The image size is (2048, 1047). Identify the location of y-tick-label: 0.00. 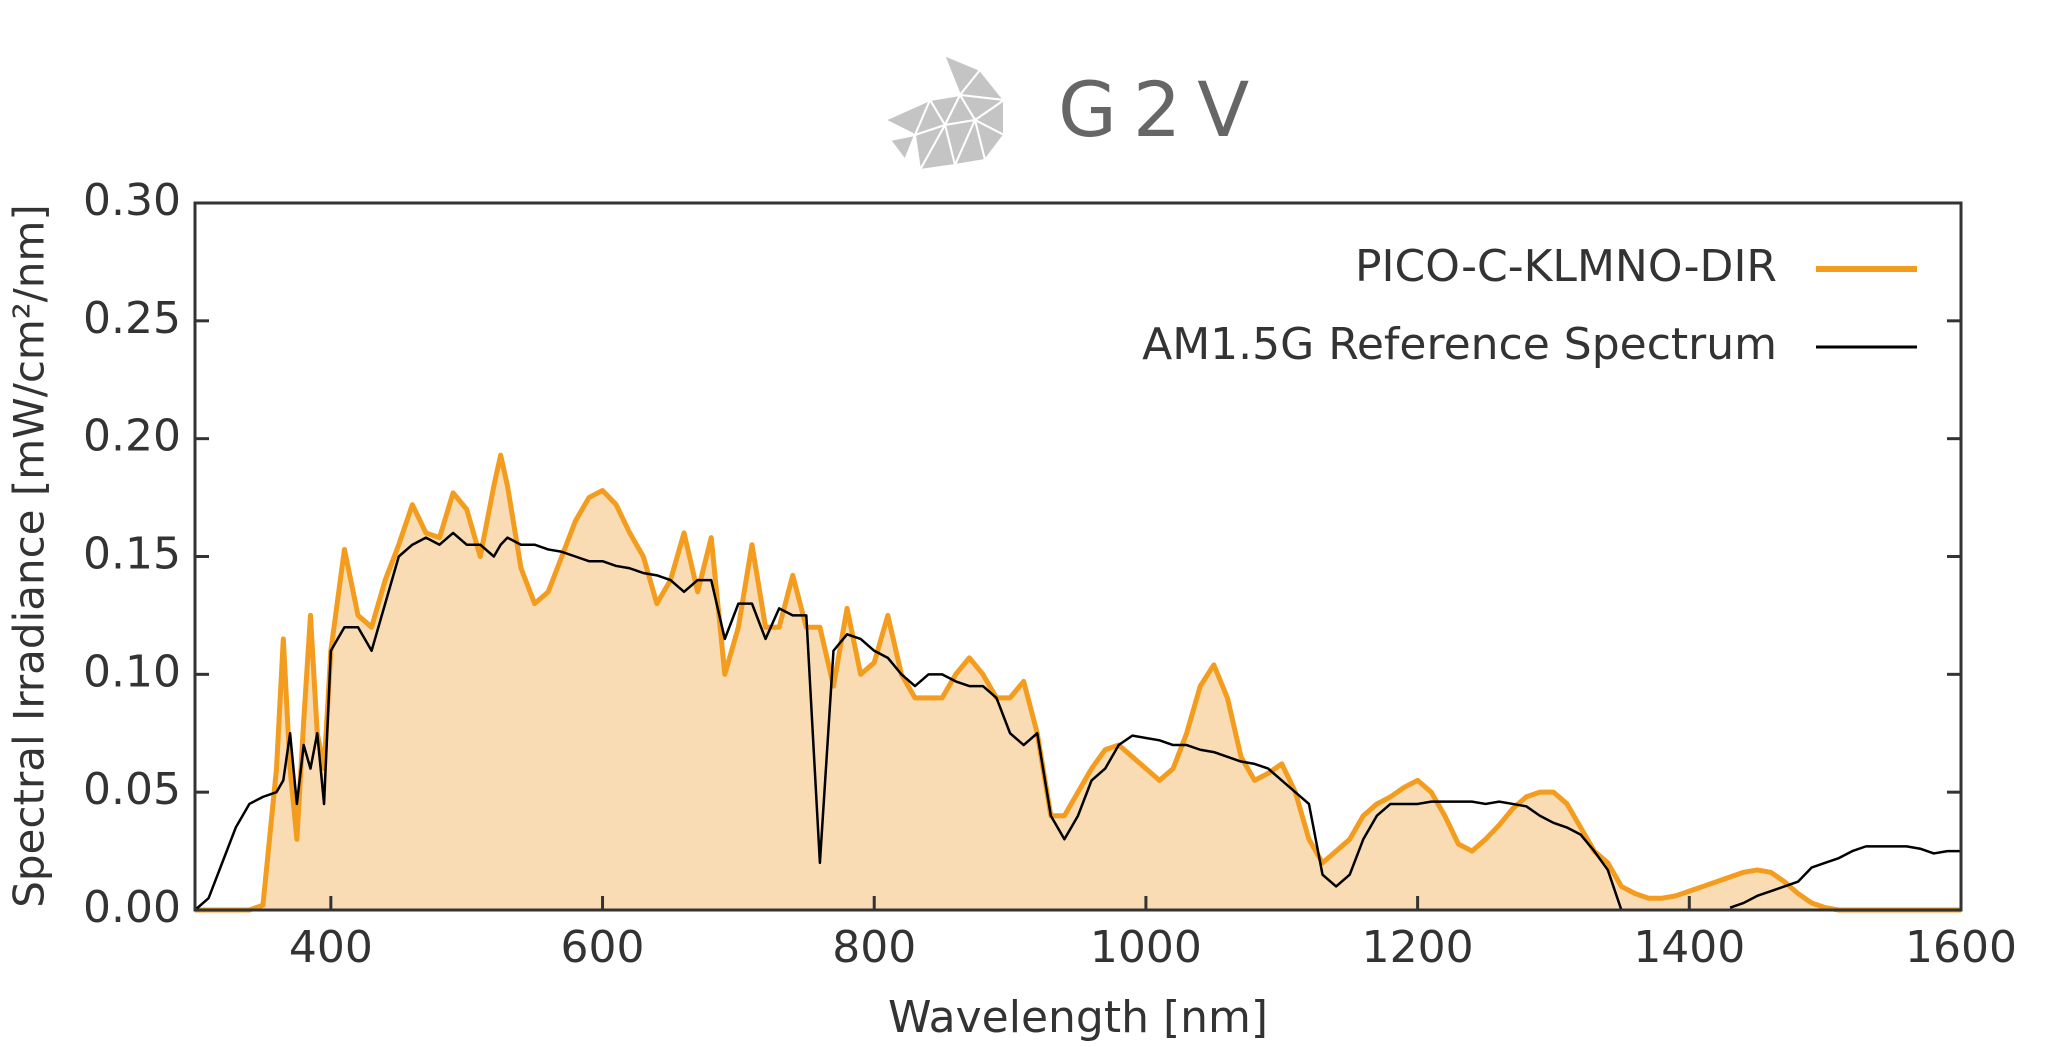
(132, 907).